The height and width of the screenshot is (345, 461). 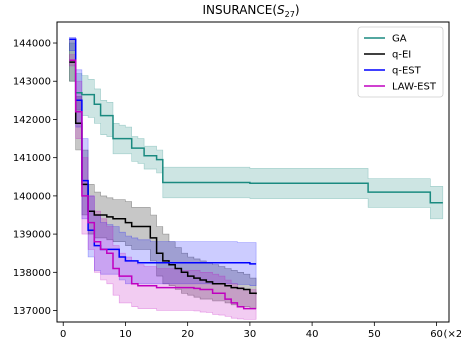 What do you see at coordinates (32, 82) in the screenshot?
I see `y-tick-label: 143000` at bounding box center [32, 82].